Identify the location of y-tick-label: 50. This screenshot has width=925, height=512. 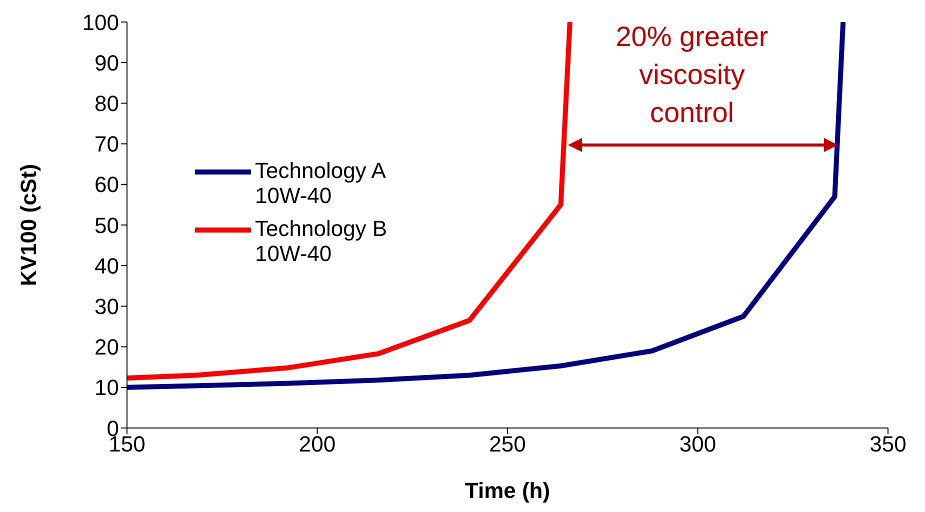
(106, 225).